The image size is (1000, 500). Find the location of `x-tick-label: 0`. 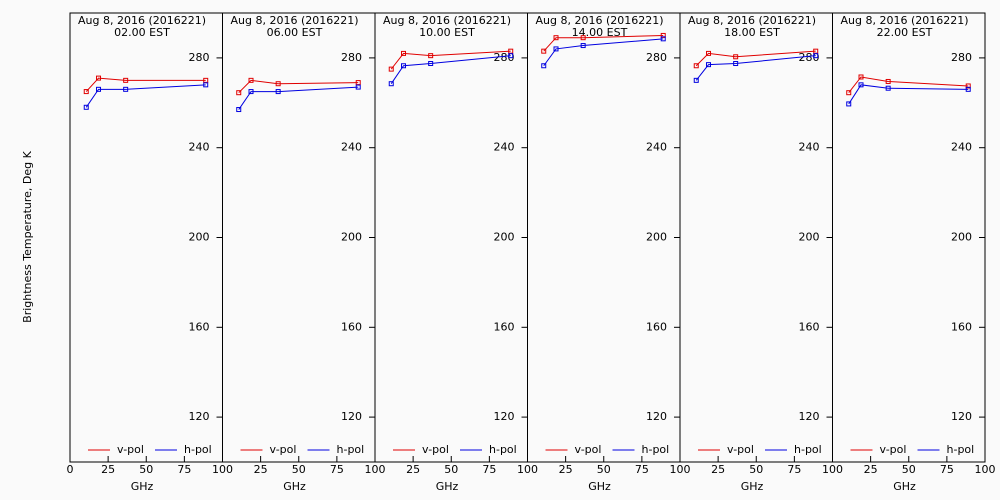

x-tick-label: 0 is located at coordinates (70, 469).